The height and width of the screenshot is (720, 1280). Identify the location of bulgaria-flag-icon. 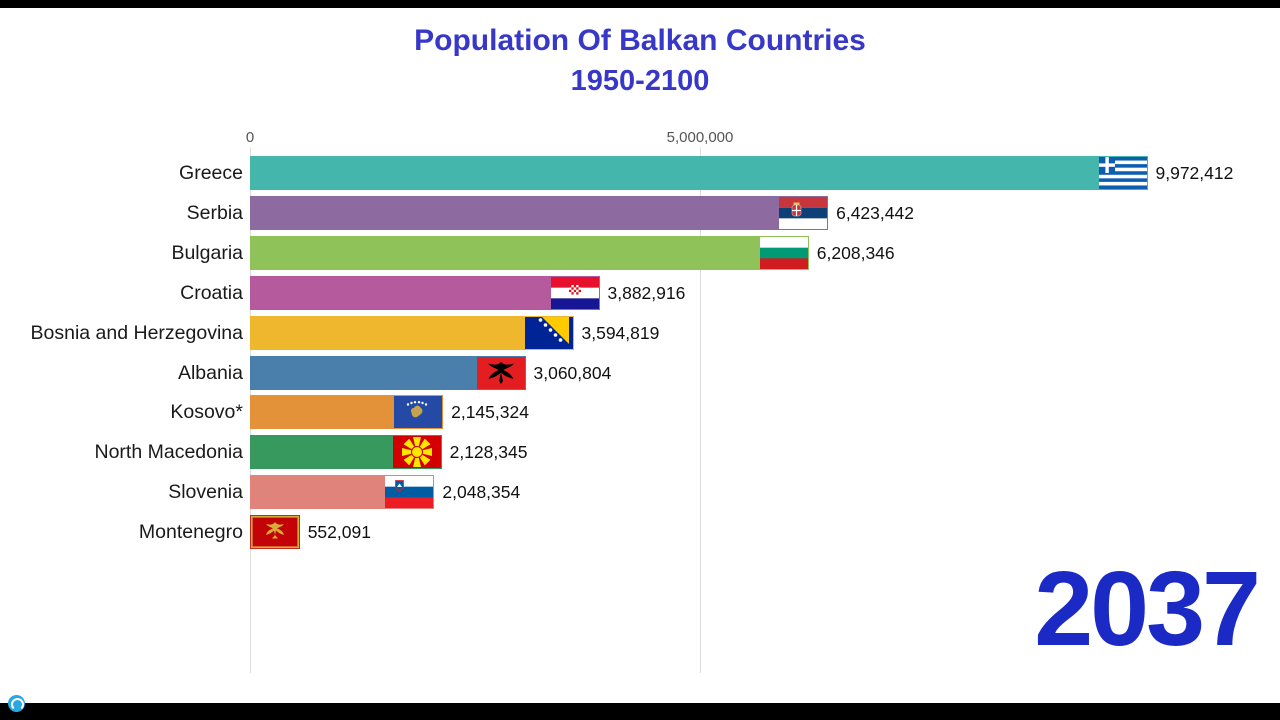
(783, 252).